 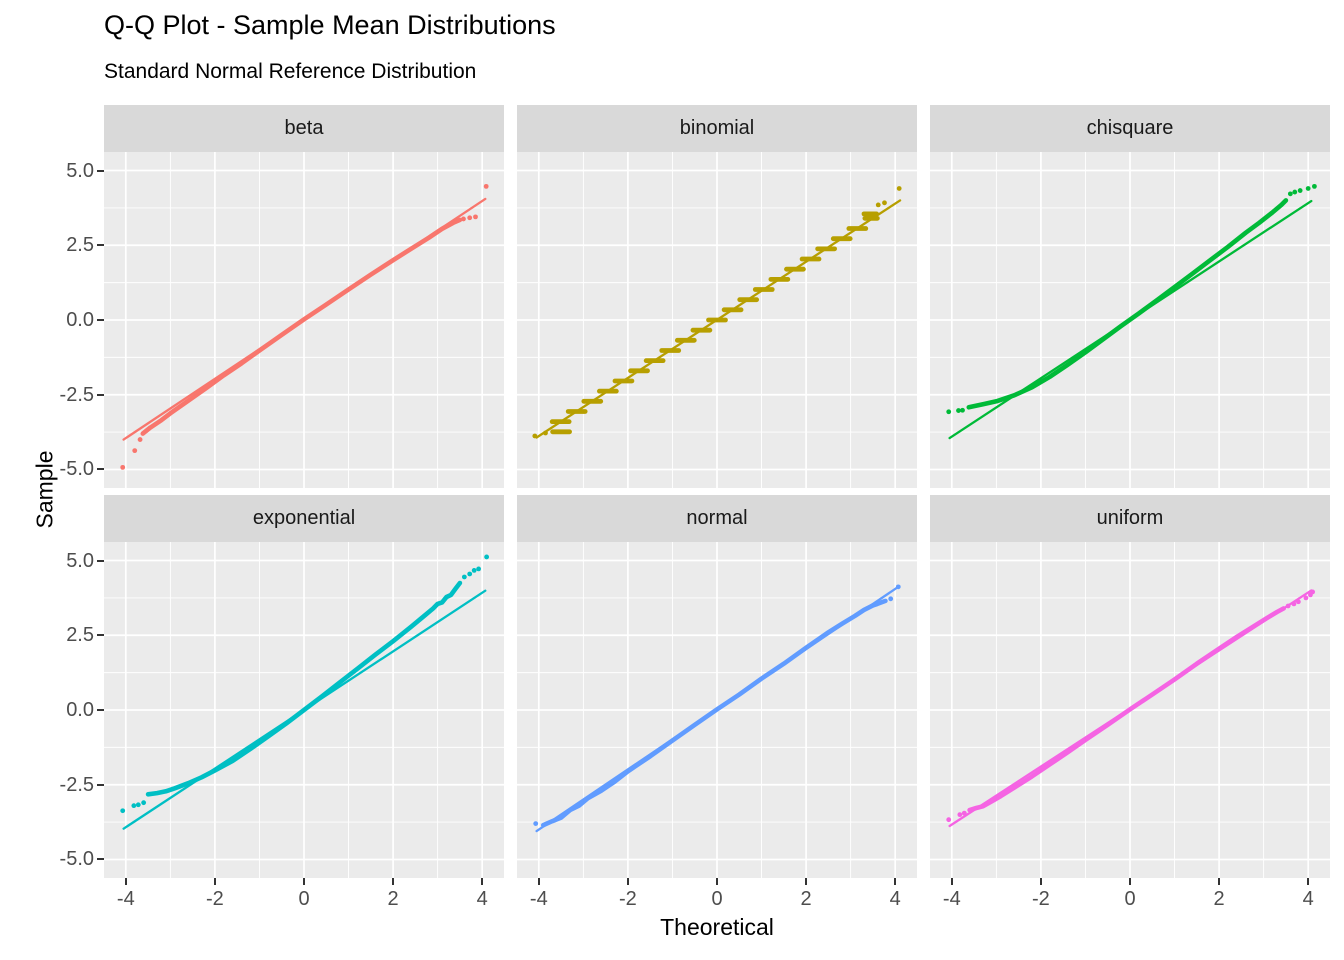 What do you see at coordinates (44, 489) in the screenshot?
I see `y-axis-title: Sample` at bounding box center [44, 489].